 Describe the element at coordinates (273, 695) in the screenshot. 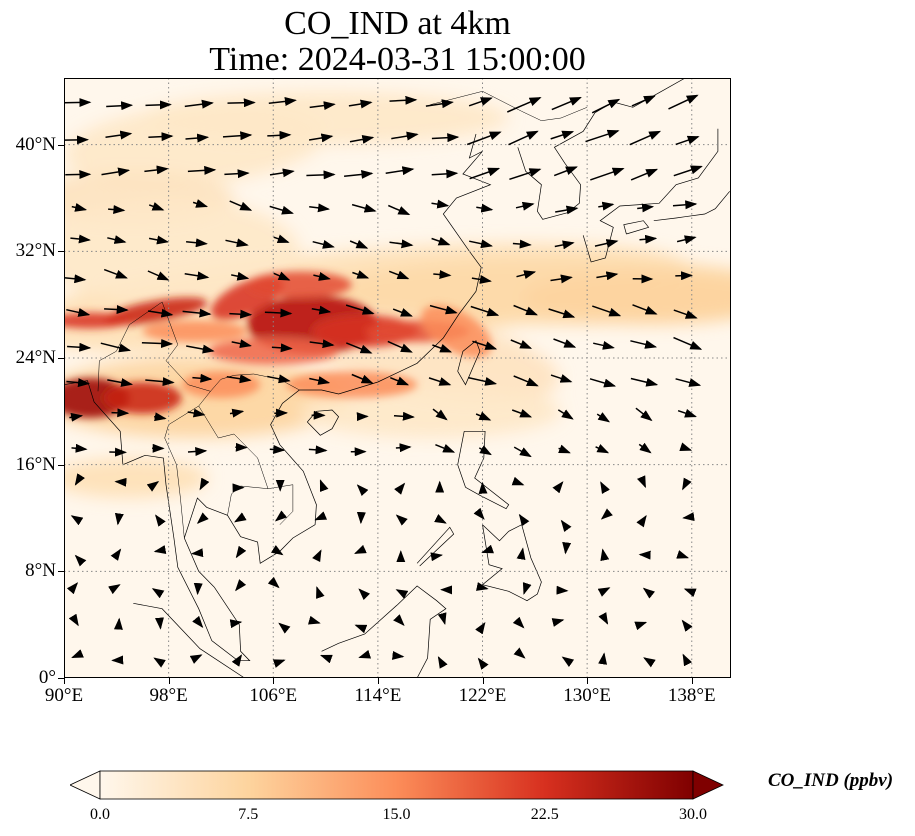

I see `lon-tick-label: 106°E` at that location.